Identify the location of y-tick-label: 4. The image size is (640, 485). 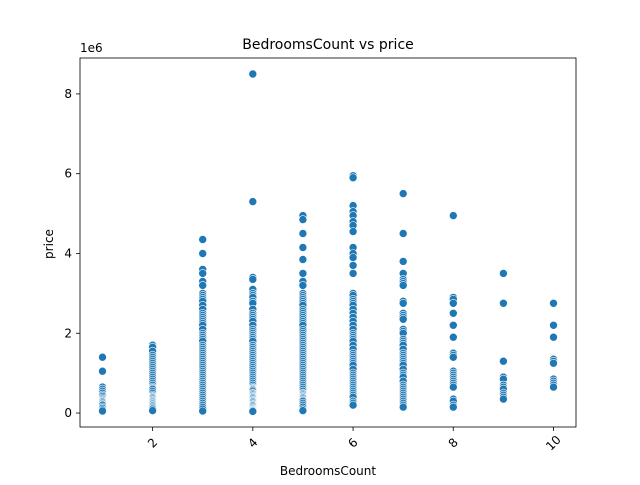
(68, 253).